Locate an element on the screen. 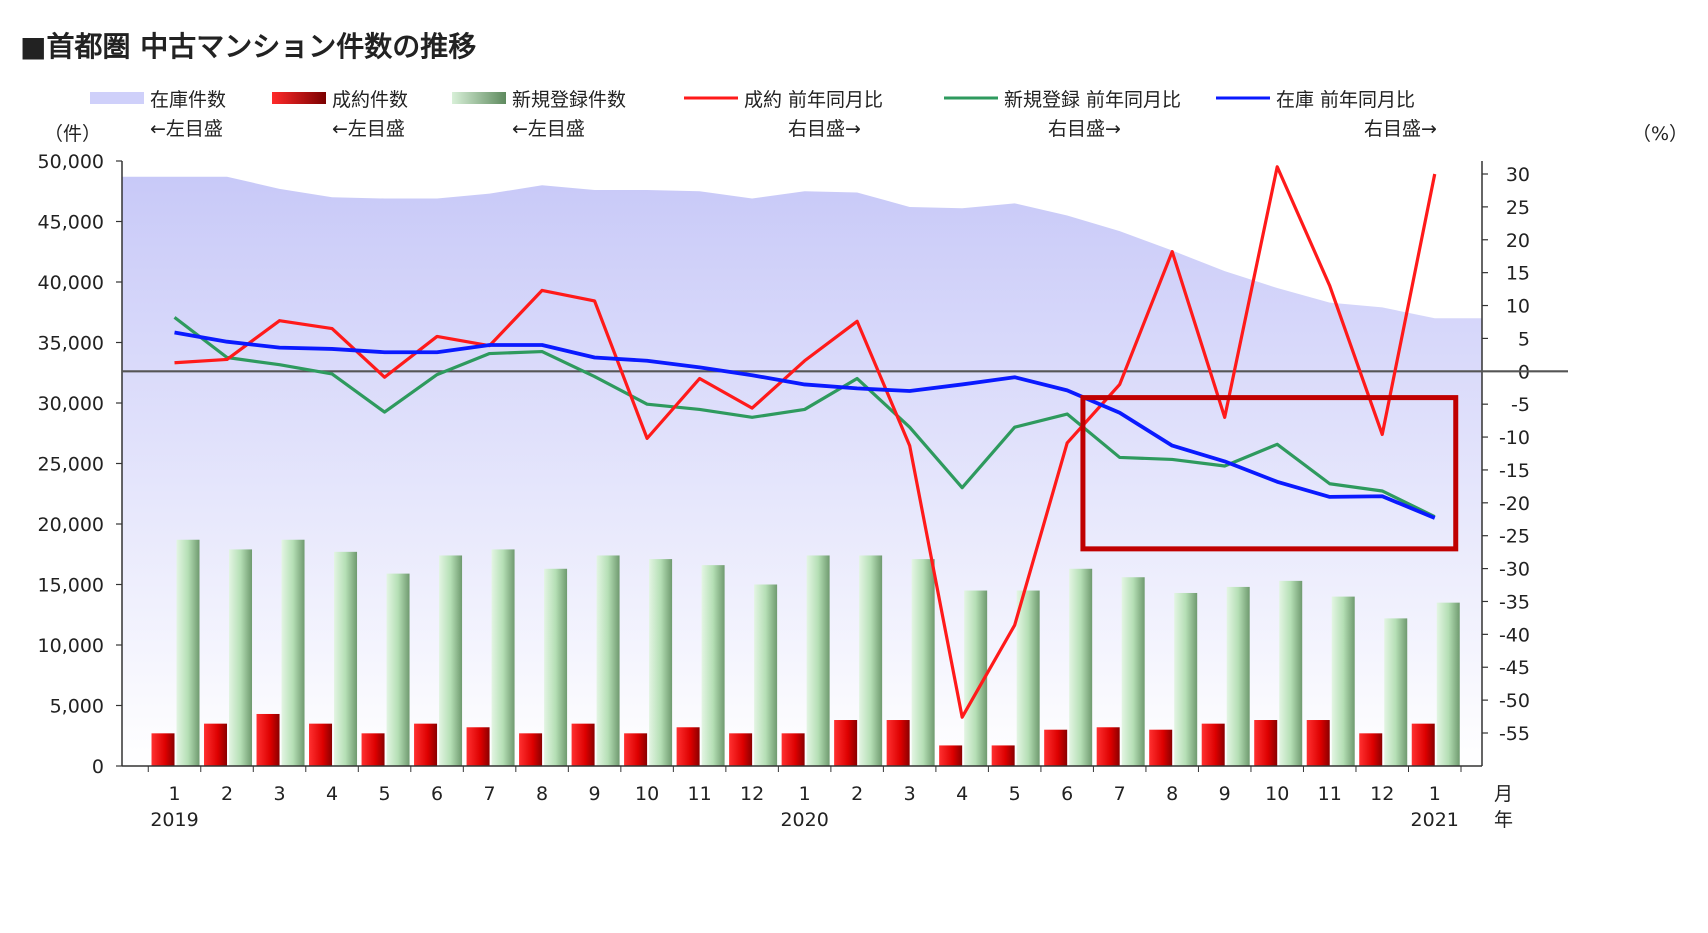  left-tick-label: 10,000 is located at coordinates (71, 646).